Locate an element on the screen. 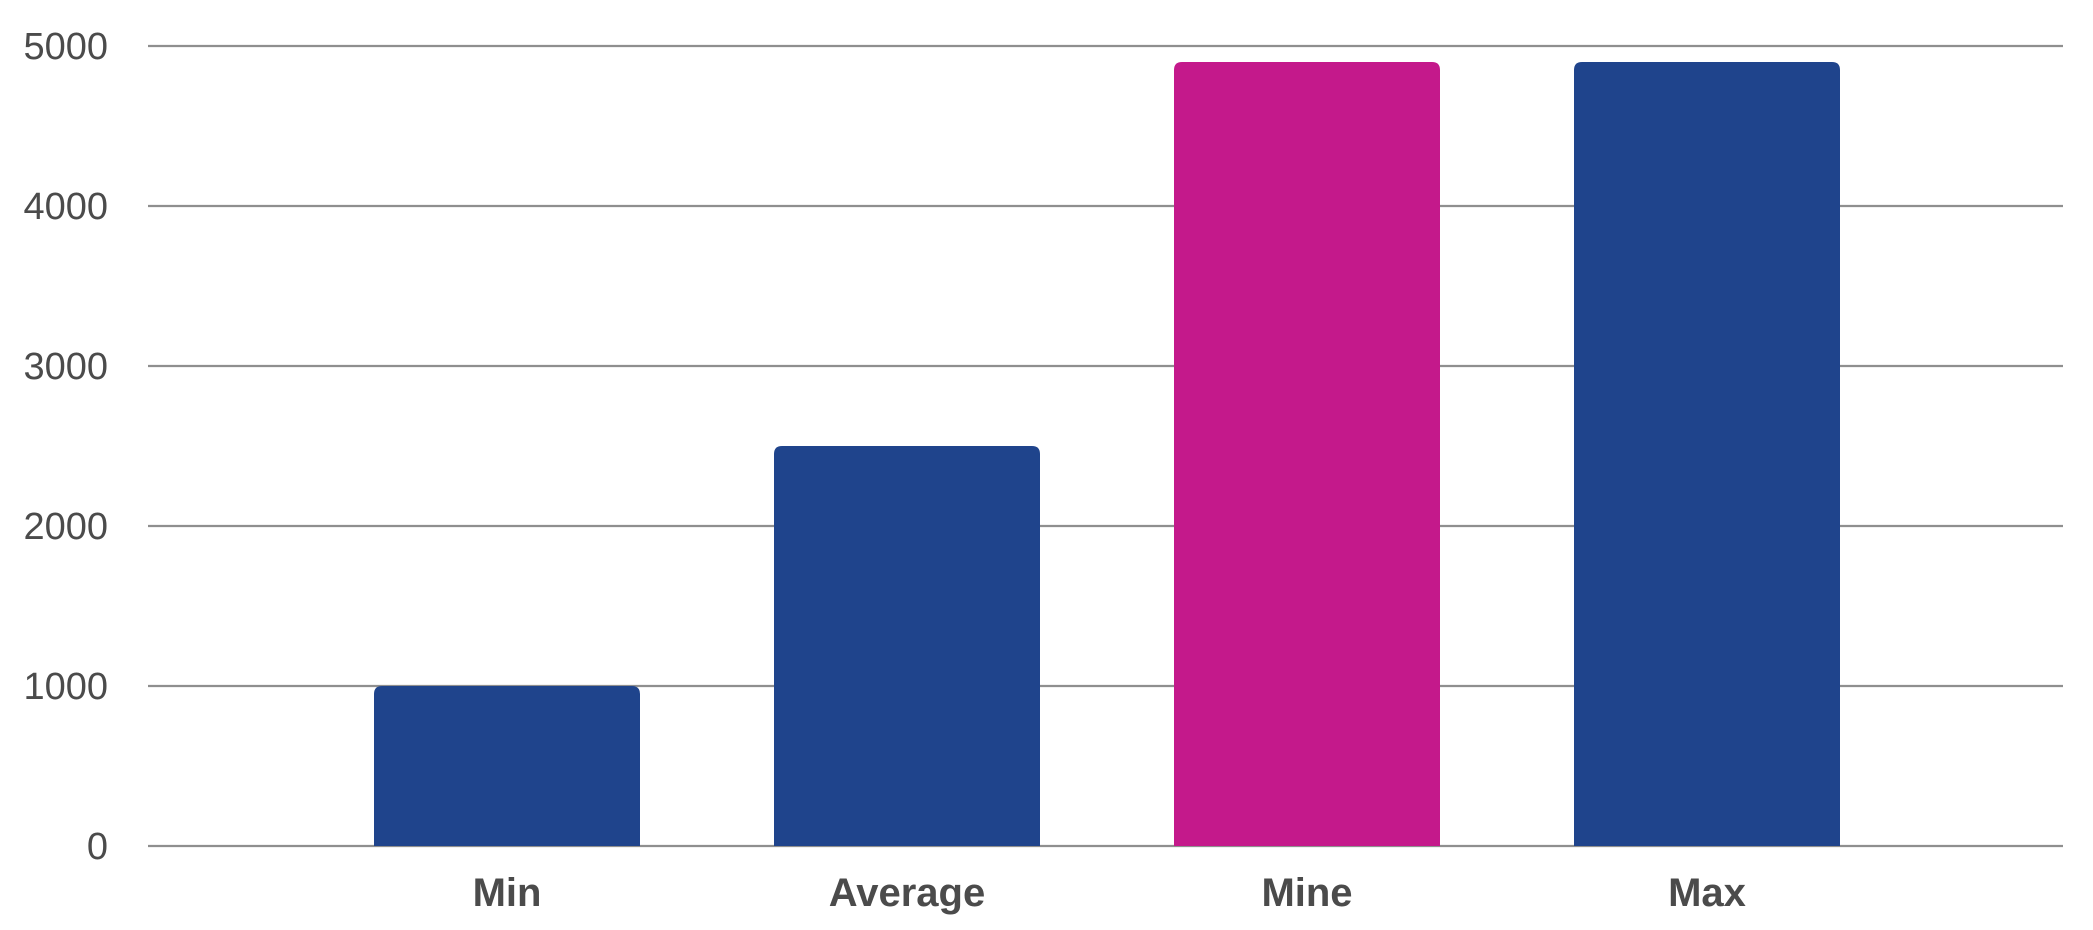  x-axis-ticks: Min Average Mine Max is located at coordinates (1109, 893).